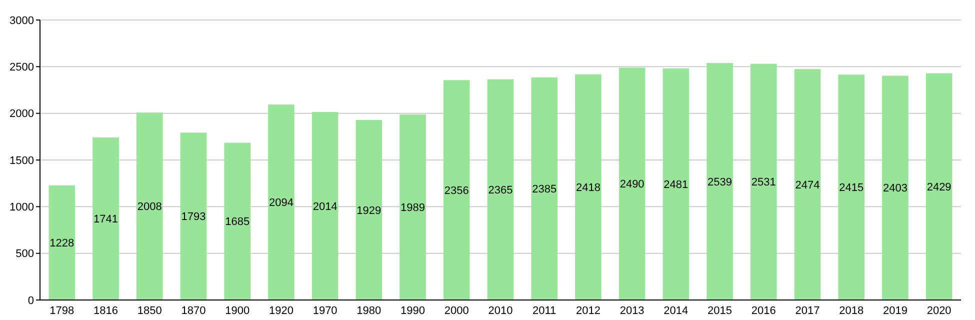  What do you see at coordinates (939, 311) in the screenshot?
I see `x-tick-label: 2020` at bounding box center [939, 311].